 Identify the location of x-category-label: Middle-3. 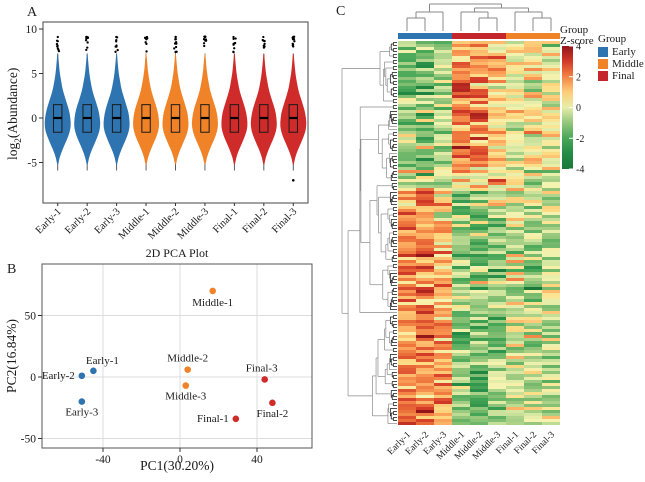
(193, 223).